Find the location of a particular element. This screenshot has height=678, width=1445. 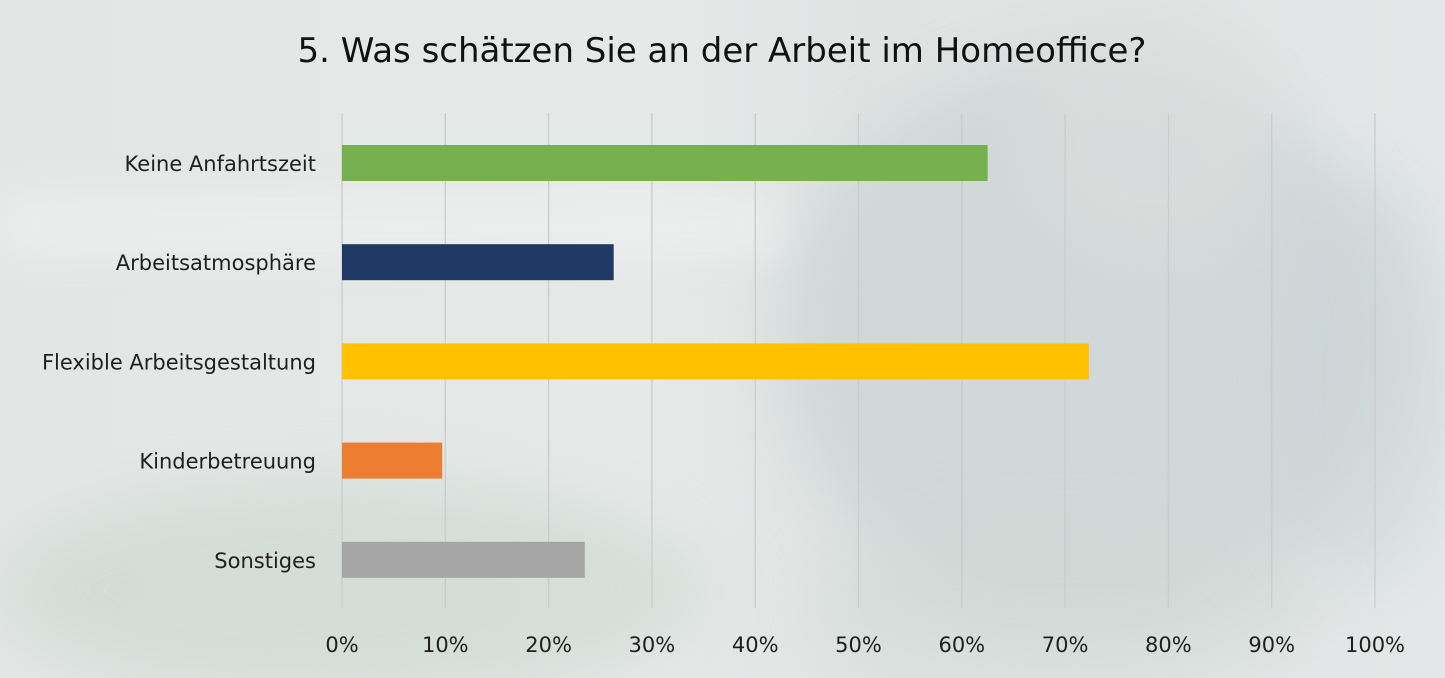

category-label: Arbeitsatmosphäre is located at coordinates (216, 263).